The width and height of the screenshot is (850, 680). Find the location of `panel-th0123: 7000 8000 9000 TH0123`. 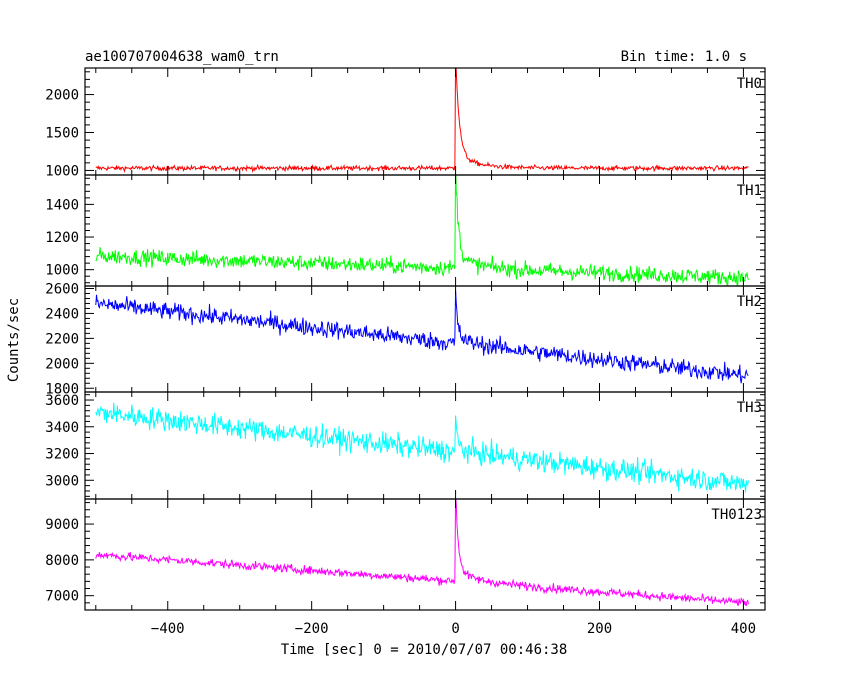

panel-th0123: 7000 8000 9000 TH0123 is located at coordinates (405, 554).